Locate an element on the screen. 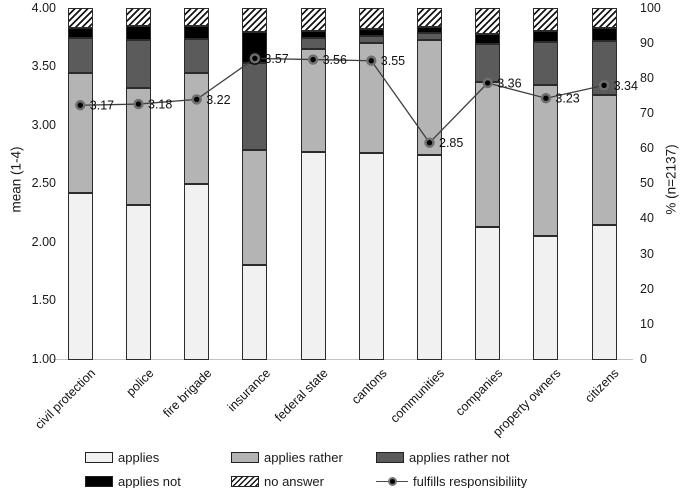  line-value-label: 3.57 is located at coordinates (276, 59).